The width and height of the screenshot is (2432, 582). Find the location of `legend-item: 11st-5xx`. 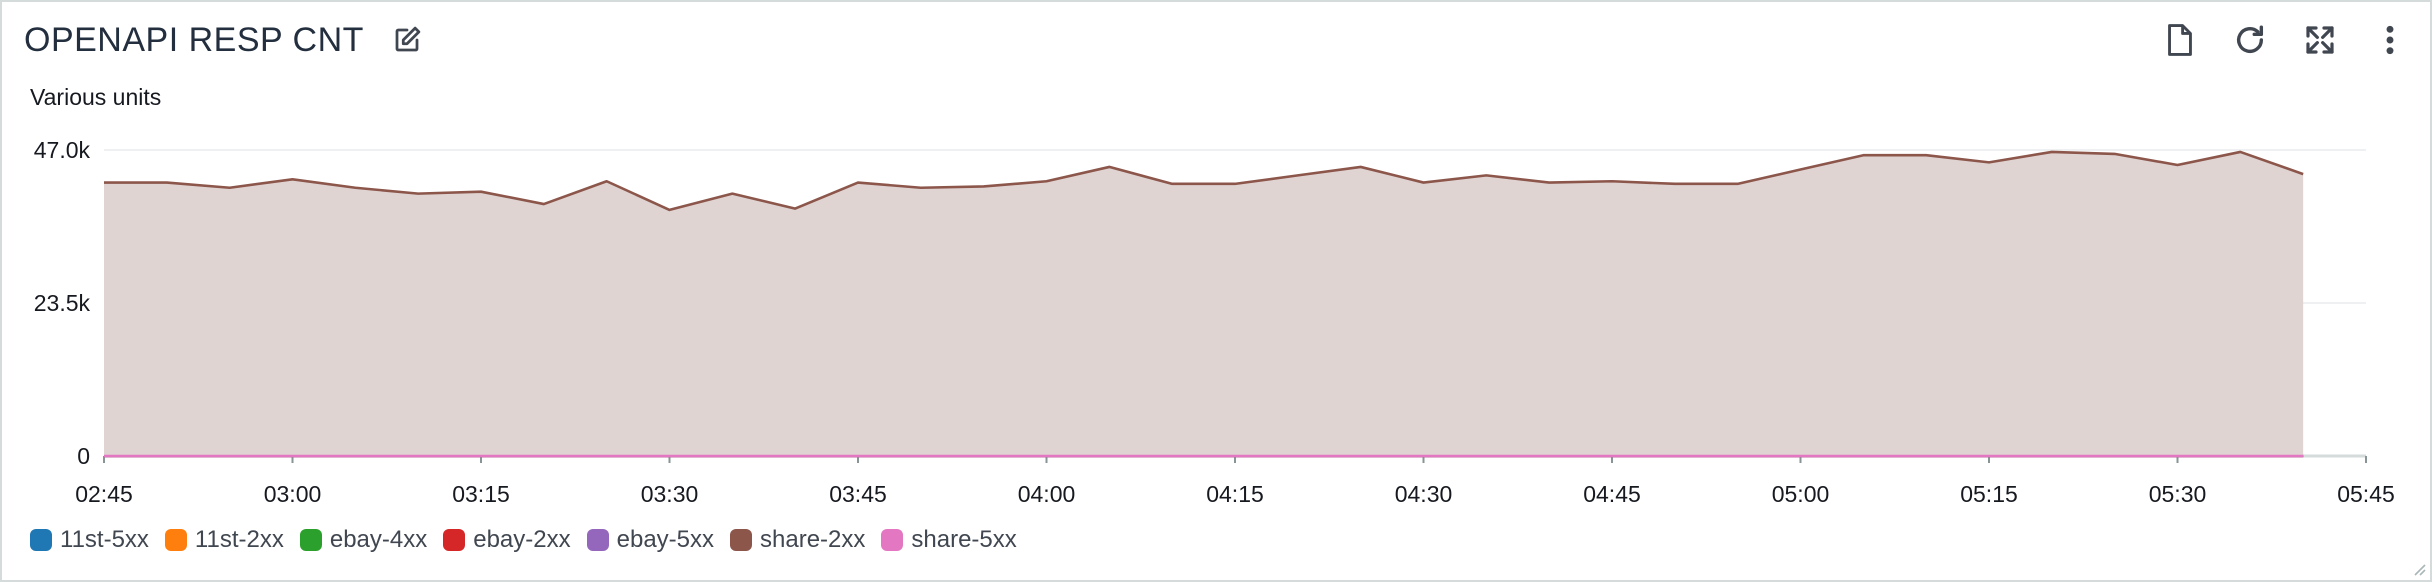

legend-item: 11st-5xx is located at coordinates (89, 540).